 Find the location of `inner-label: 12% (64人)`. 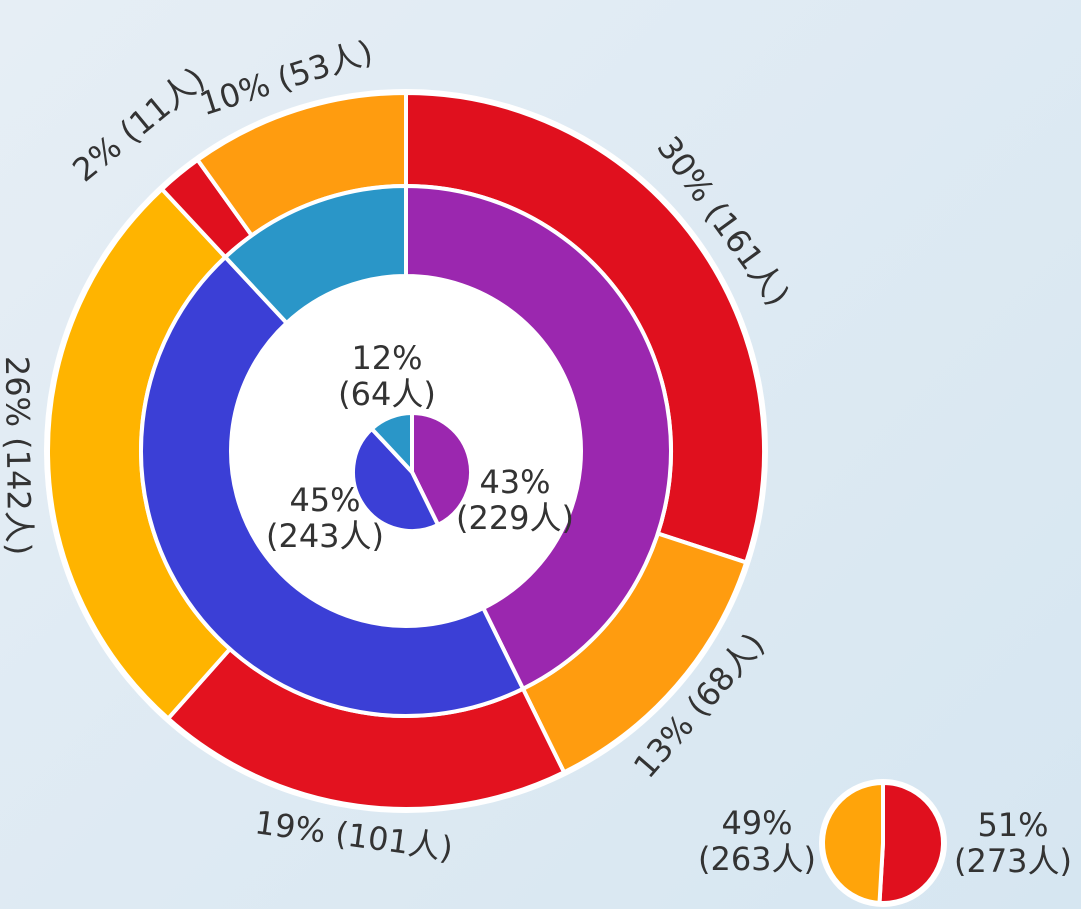

inner-label: 12% (64人) is located at coordinates (387, 376).